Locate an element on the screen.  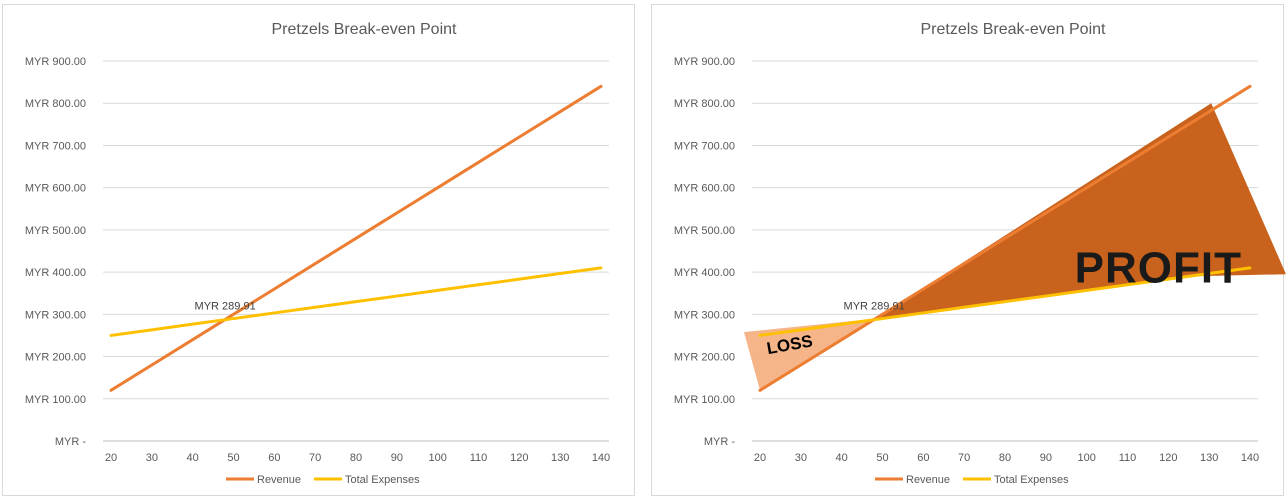
profit-region is located at coordinates (1080, 211).